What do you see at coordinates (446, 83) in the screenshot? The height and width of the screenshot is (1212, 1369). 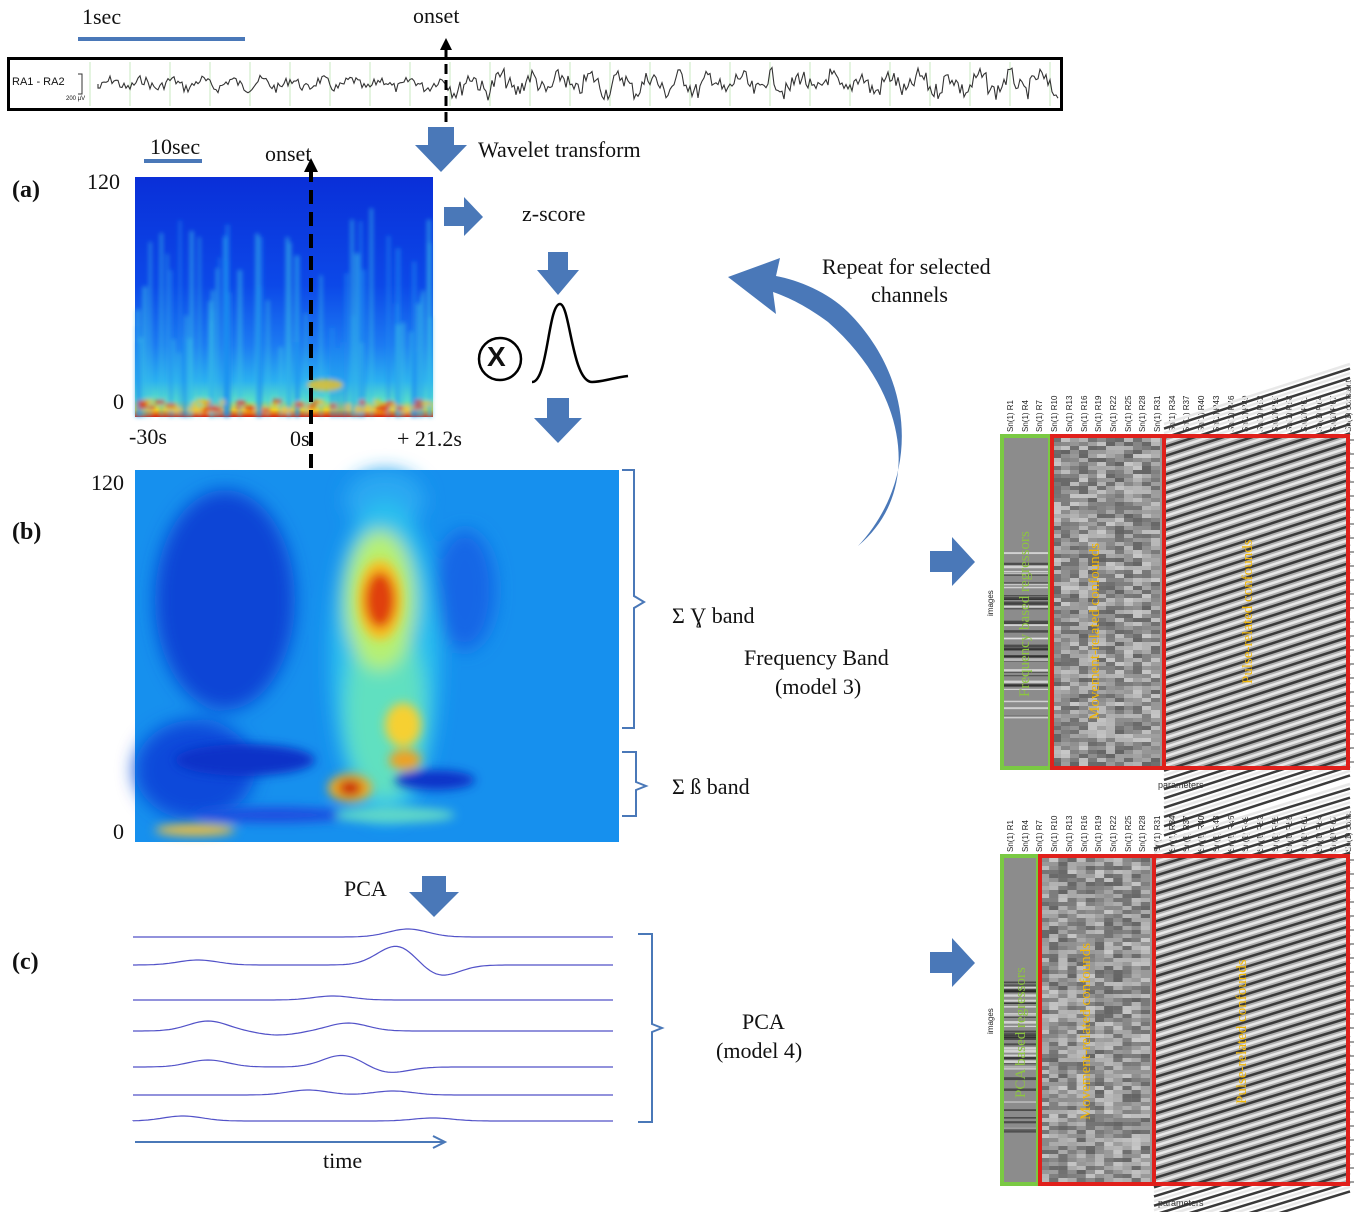 I see `onset-top-arrow` at bounding box center [446, 83].